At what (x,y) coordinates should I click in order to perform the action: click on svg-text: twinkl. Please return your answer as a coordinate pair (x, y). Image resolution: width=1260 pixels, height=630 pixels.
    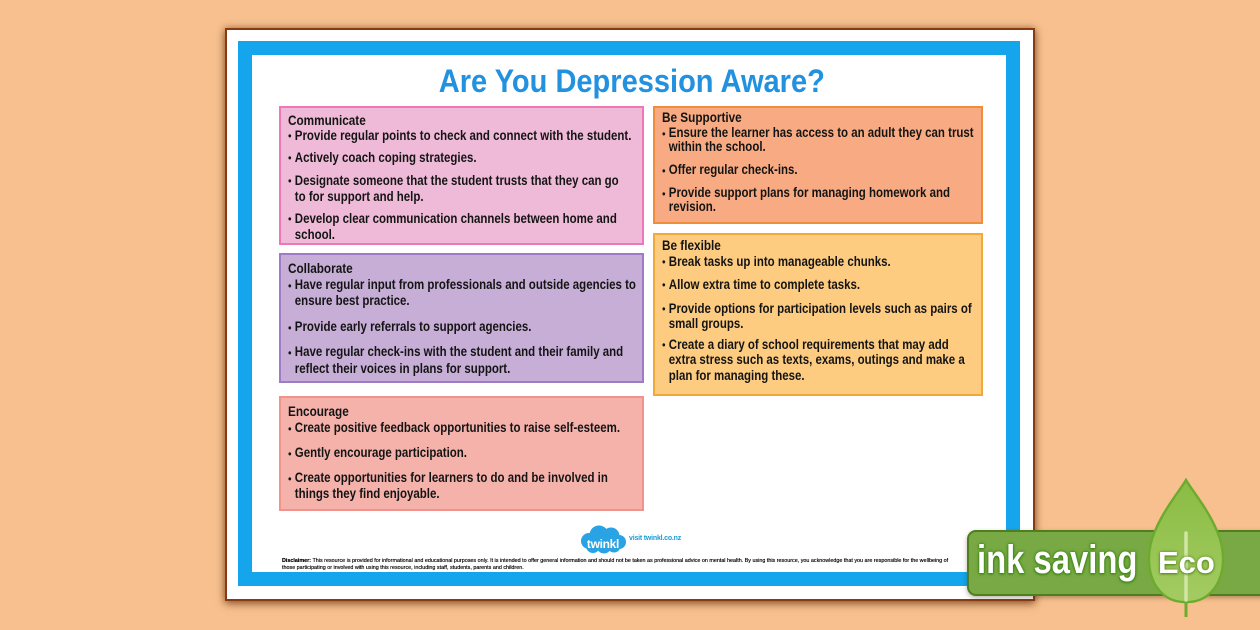
    Looking at the image, I should click on (603, 544).